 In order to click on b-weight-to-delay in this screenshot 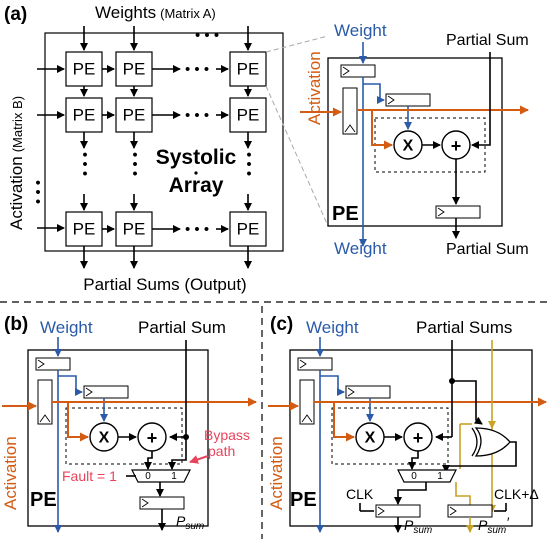, I will do `click(70, 385)`.